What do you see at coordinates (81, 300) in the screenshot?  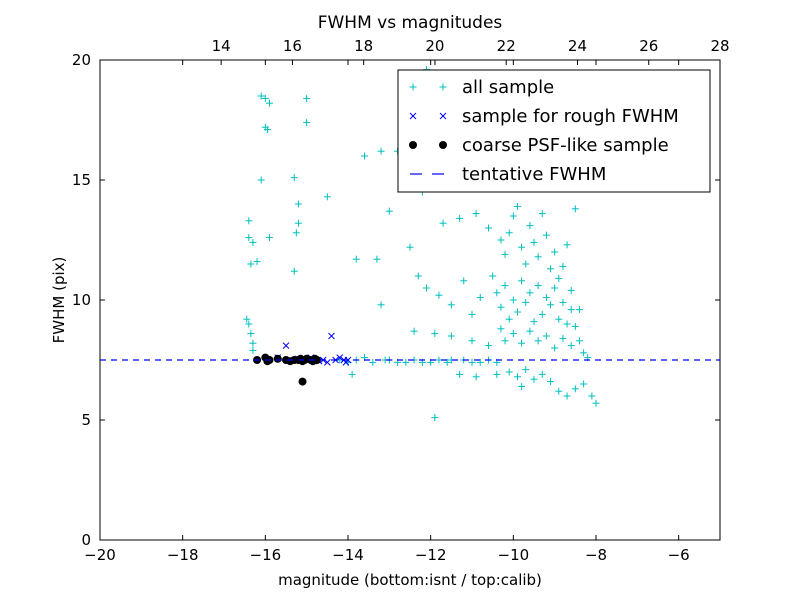 I see `y-tick-label: 10` at bounding box center [81, 300].